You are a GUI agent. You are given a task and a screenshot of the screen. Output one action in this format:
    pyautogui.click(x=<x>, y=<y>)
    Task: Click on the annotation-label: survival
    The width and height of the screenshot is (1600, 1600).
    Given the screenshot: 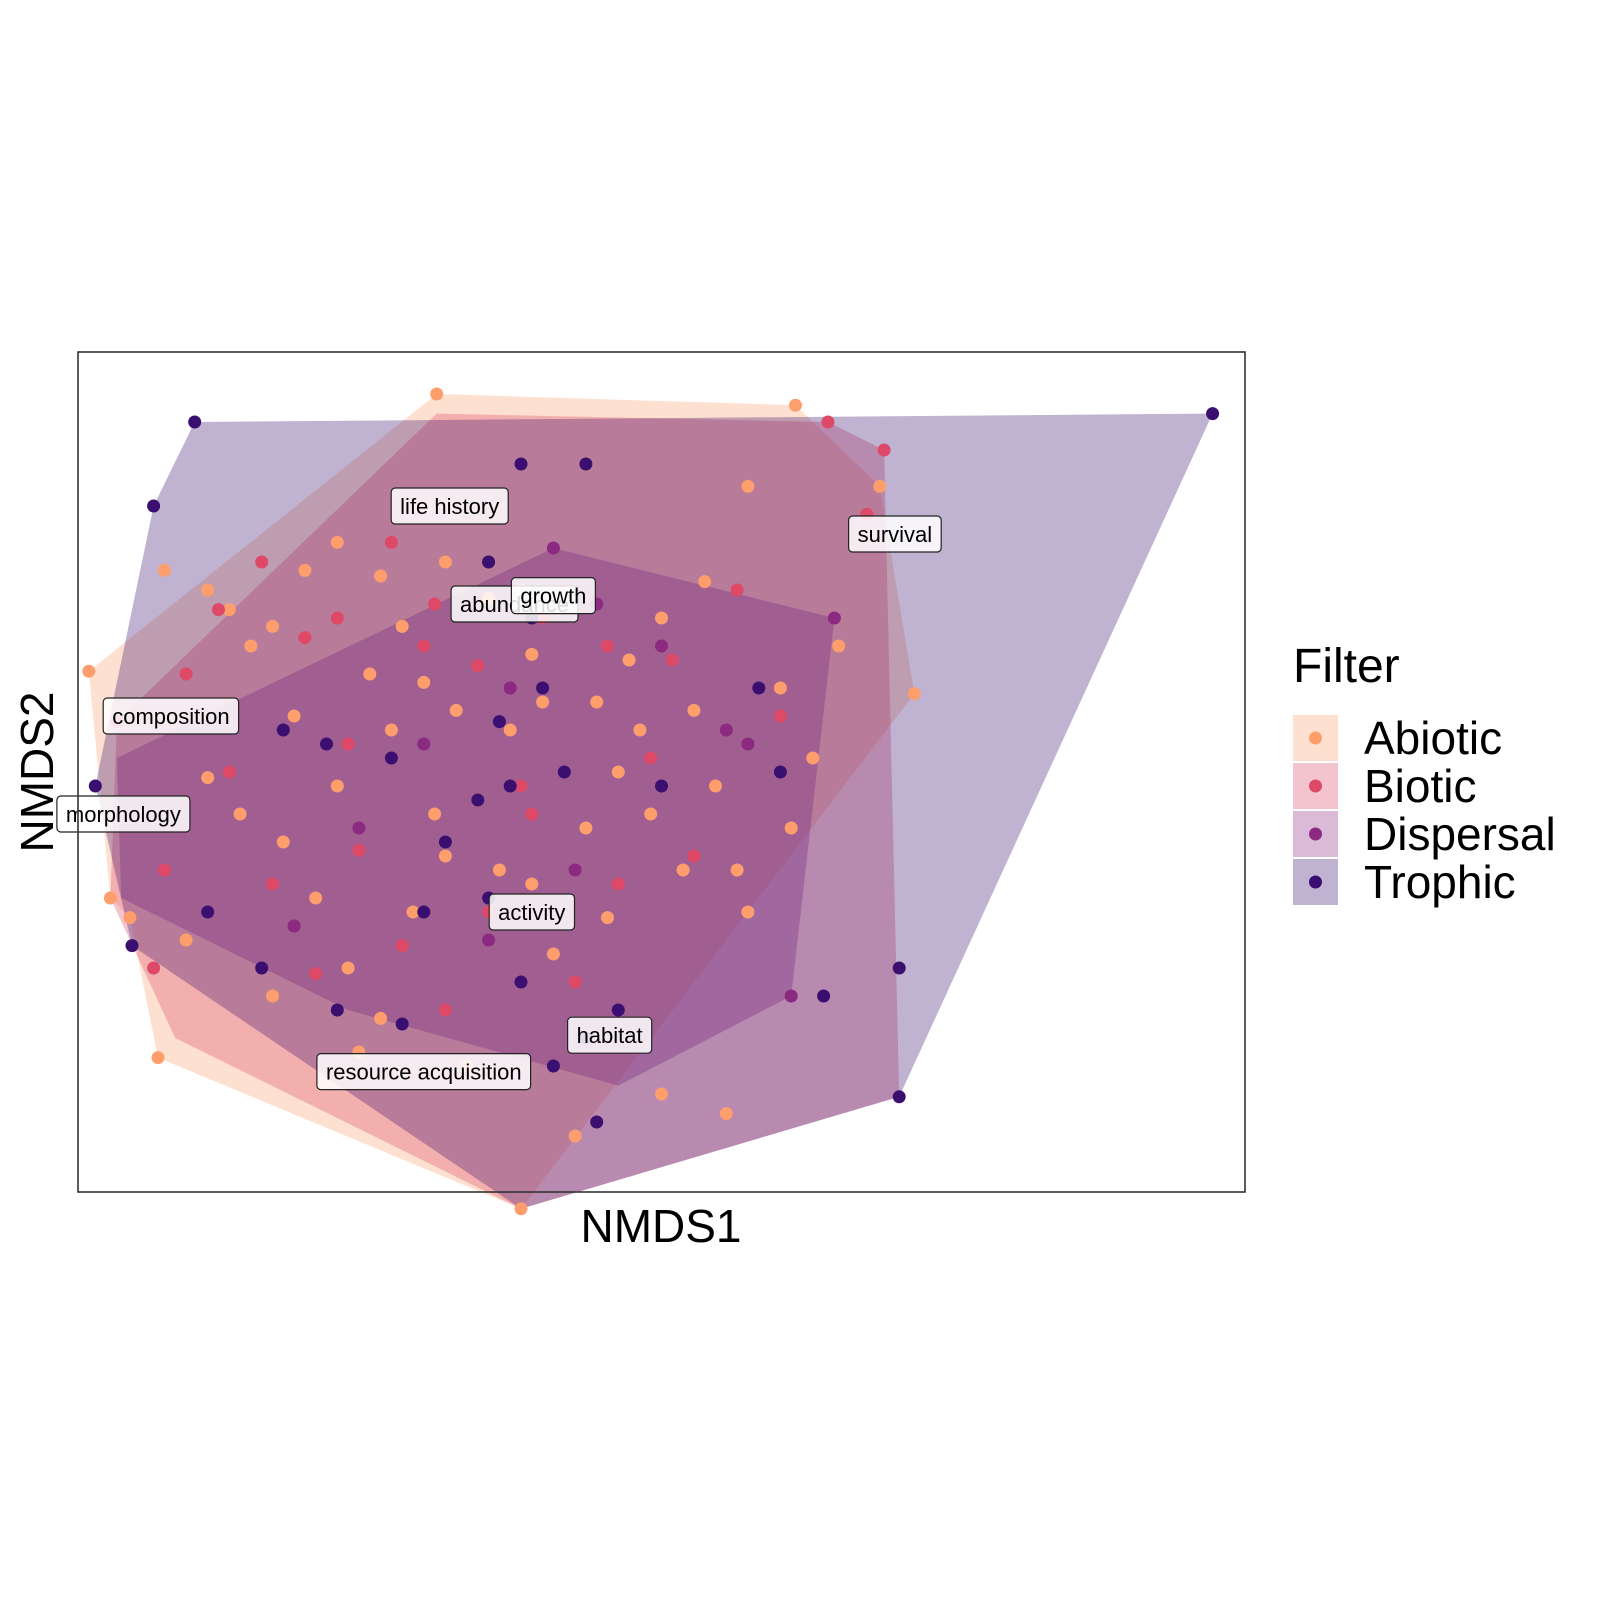 What is the action you would take?
    pyautogui.click(x=894, y=534)
    